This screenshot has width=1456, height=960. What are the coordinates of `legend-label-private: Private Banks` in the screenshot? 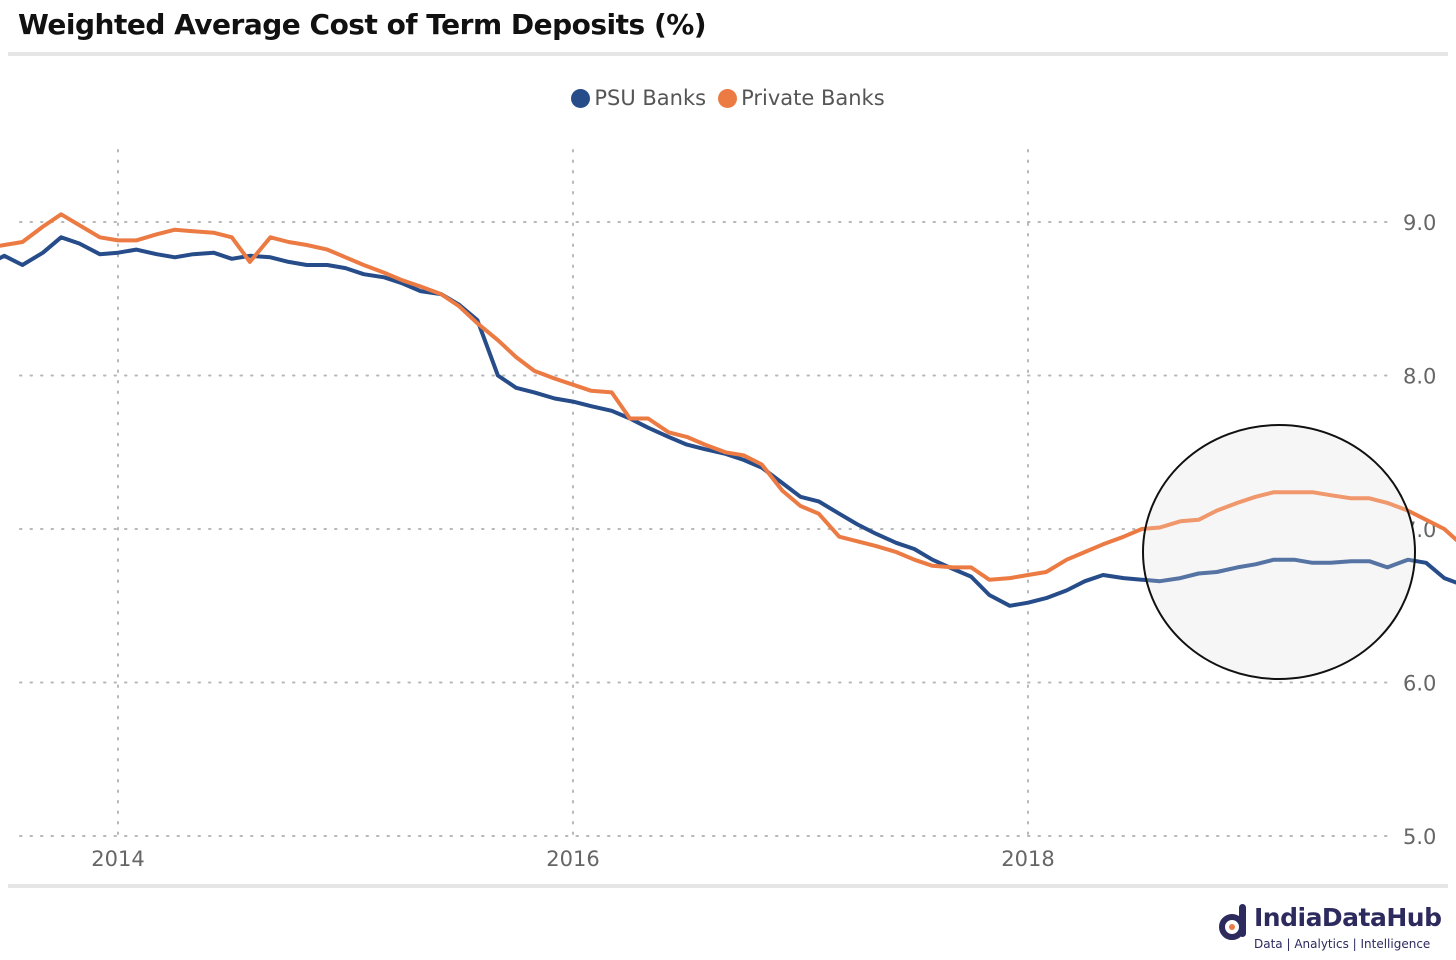 It's located at (813, 98).